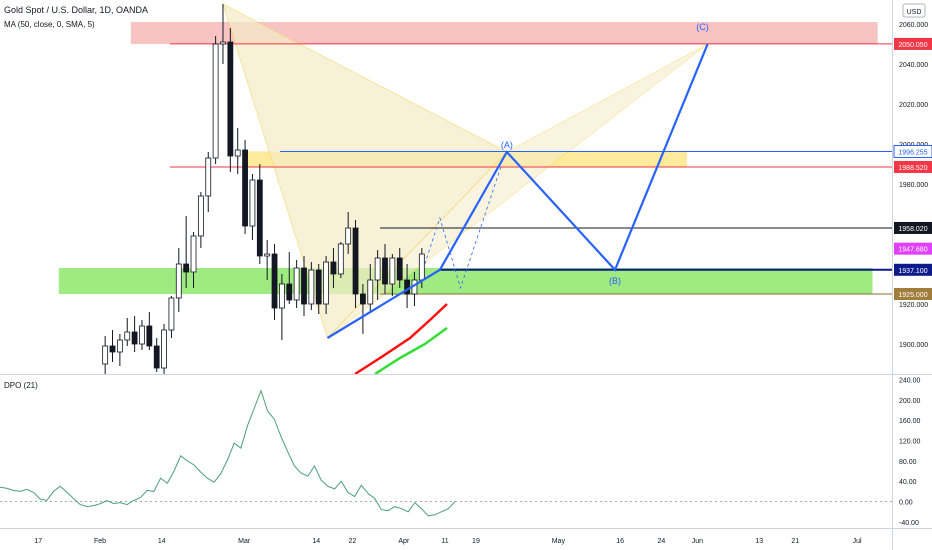 The width and height of the screenshot is (932, 550). What do you see at coordinates (913, 185) in the screenshot?
I see `price-axis-tick: 1980.000` at bounding box center [913, 185].